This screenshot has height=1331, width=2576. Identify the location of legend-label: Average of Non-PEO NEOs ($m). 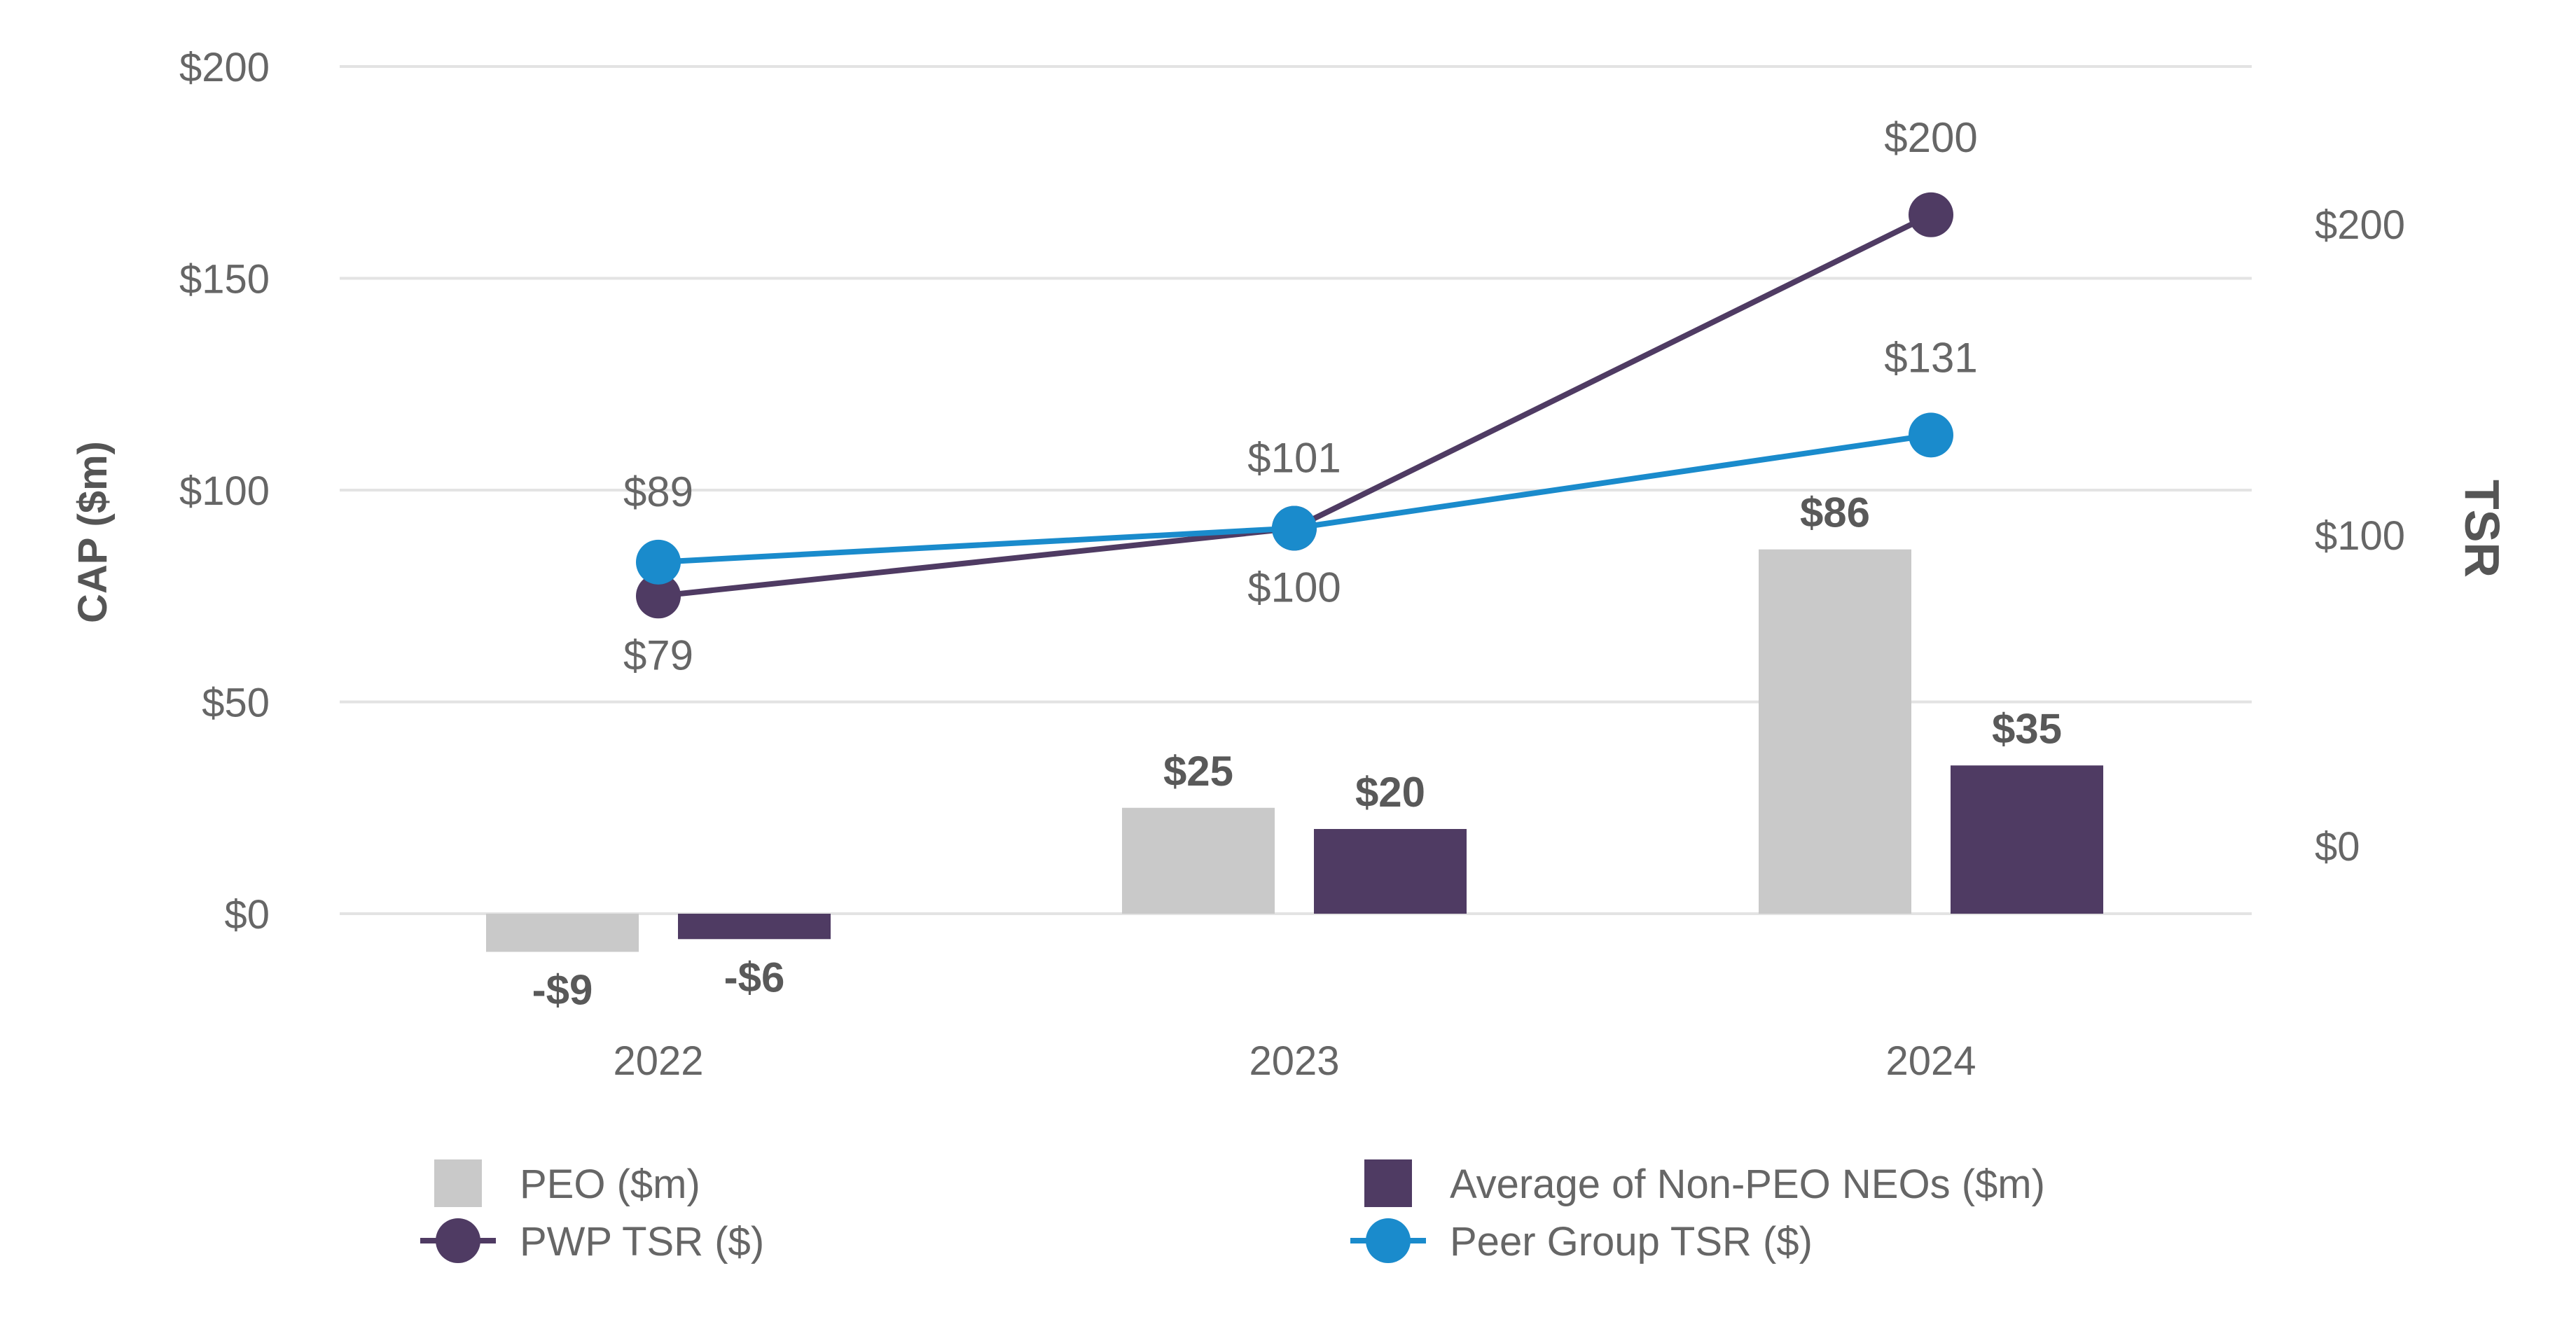
(1748, 1184).